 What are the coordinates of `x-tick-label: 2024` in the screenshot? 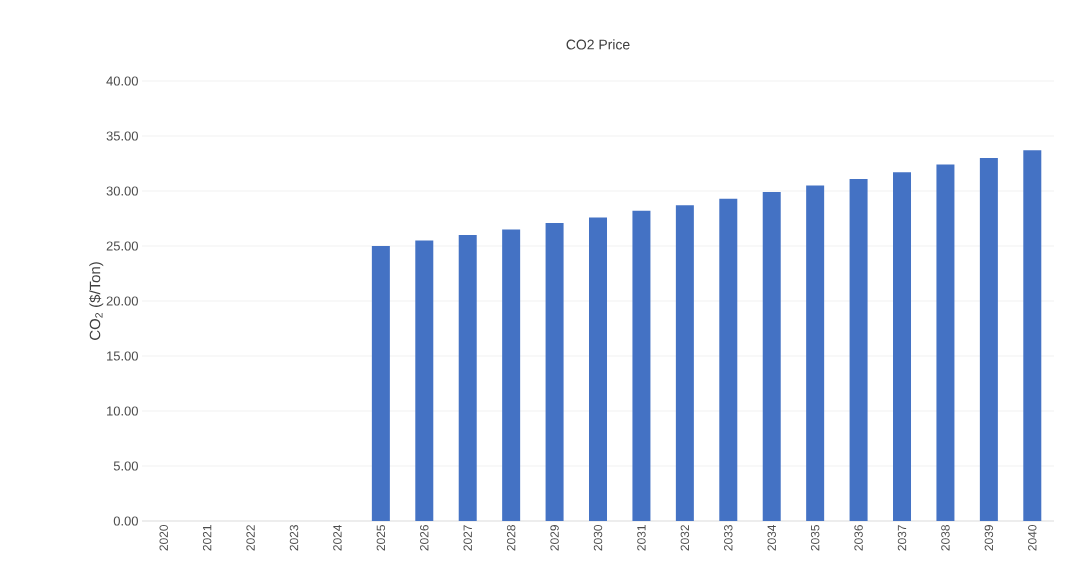 It's located at (337, 537).